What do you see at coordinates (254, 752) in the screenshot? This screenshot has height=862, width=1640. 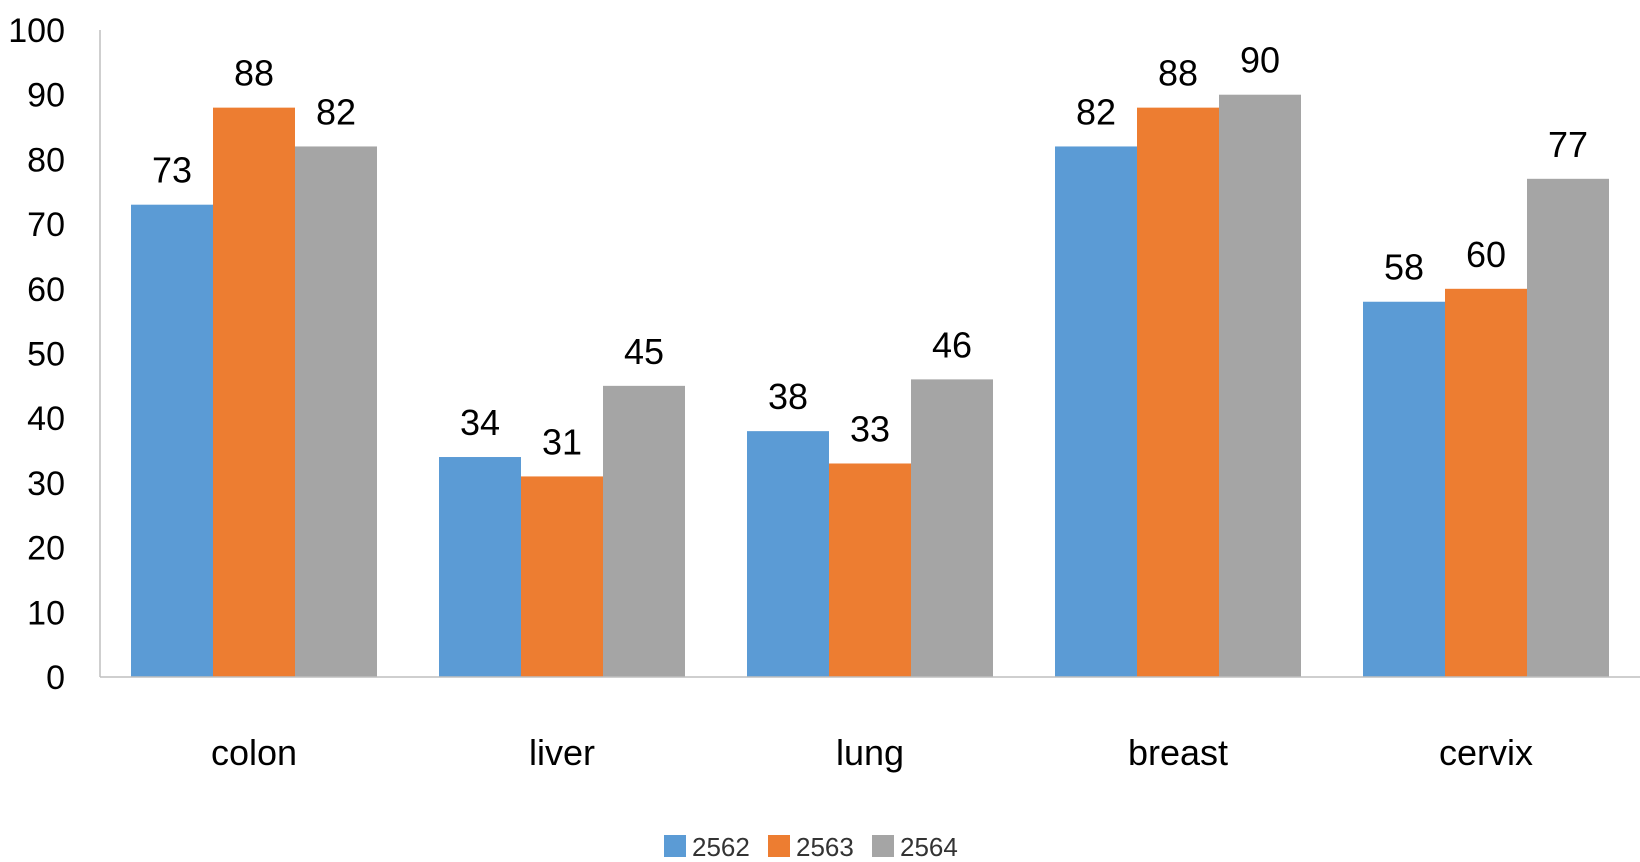 I see `x-tick-label: colon` at bounding box center [254, 752].